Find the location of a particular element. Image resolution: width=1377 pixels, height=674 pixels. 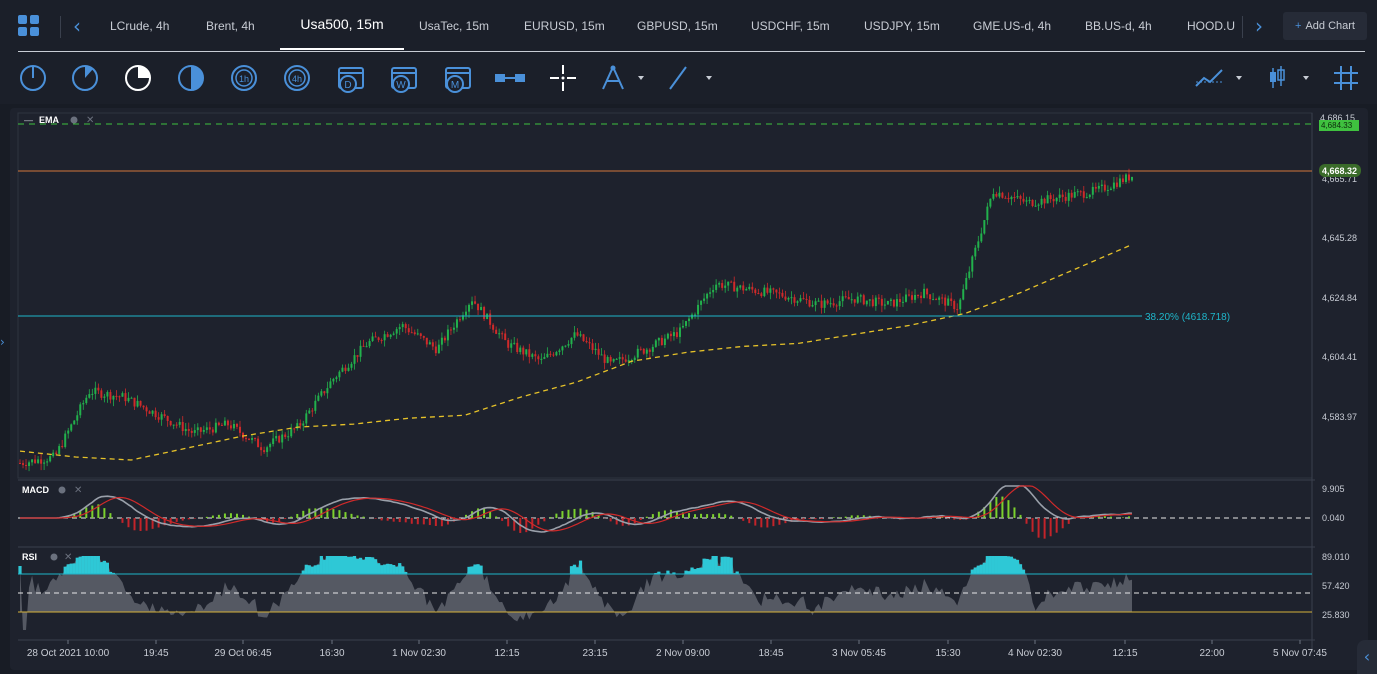

timeframe-5m-icon is located at coordinates (86, 78).